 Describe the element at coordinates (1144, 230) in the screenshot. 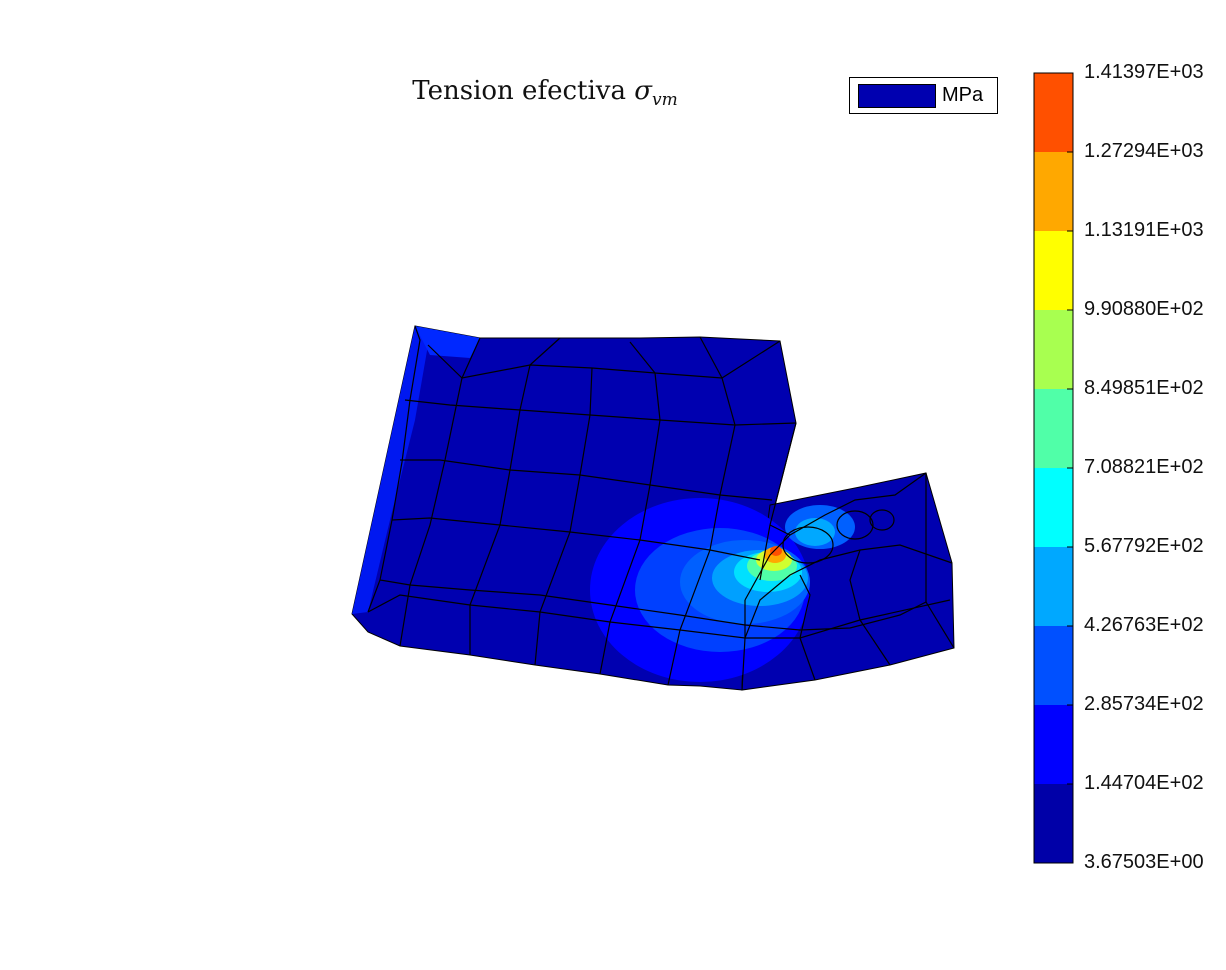

I see `colorbar-tick-label: 1.13191E+03` at that location.